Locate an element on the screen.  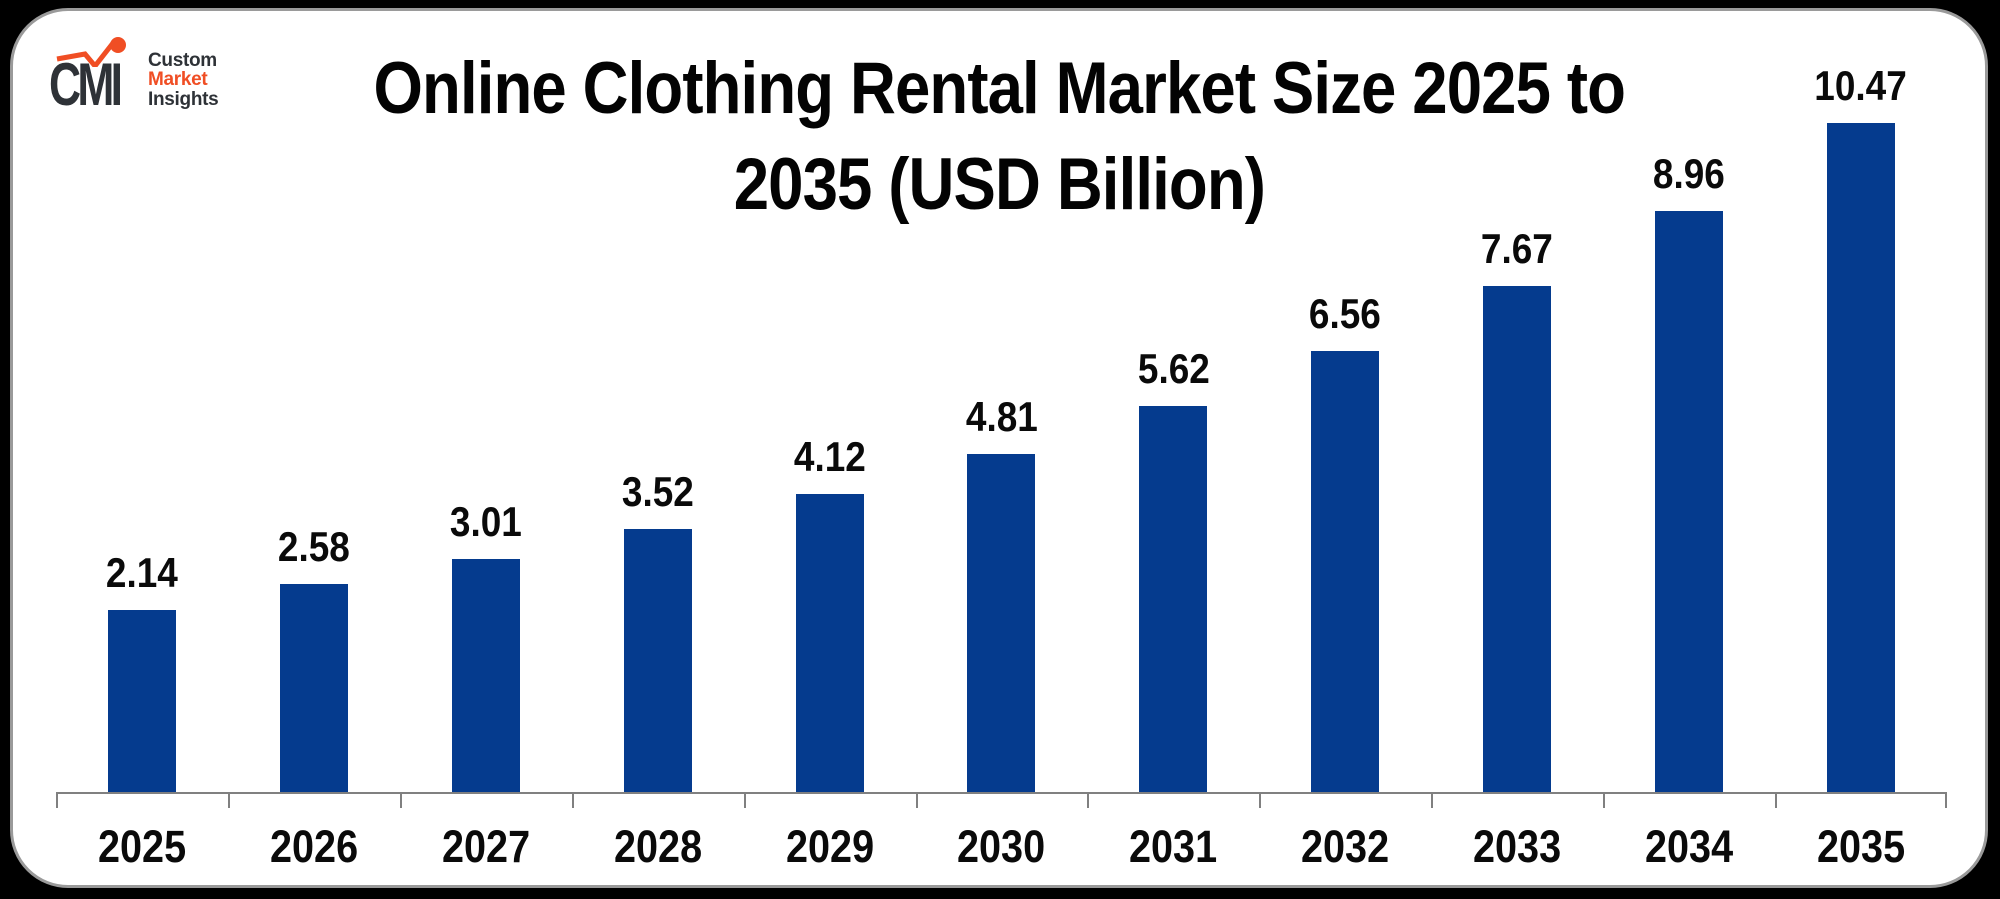
bar-slot-2031: 5.62 is located at coordinates (1173, 568).